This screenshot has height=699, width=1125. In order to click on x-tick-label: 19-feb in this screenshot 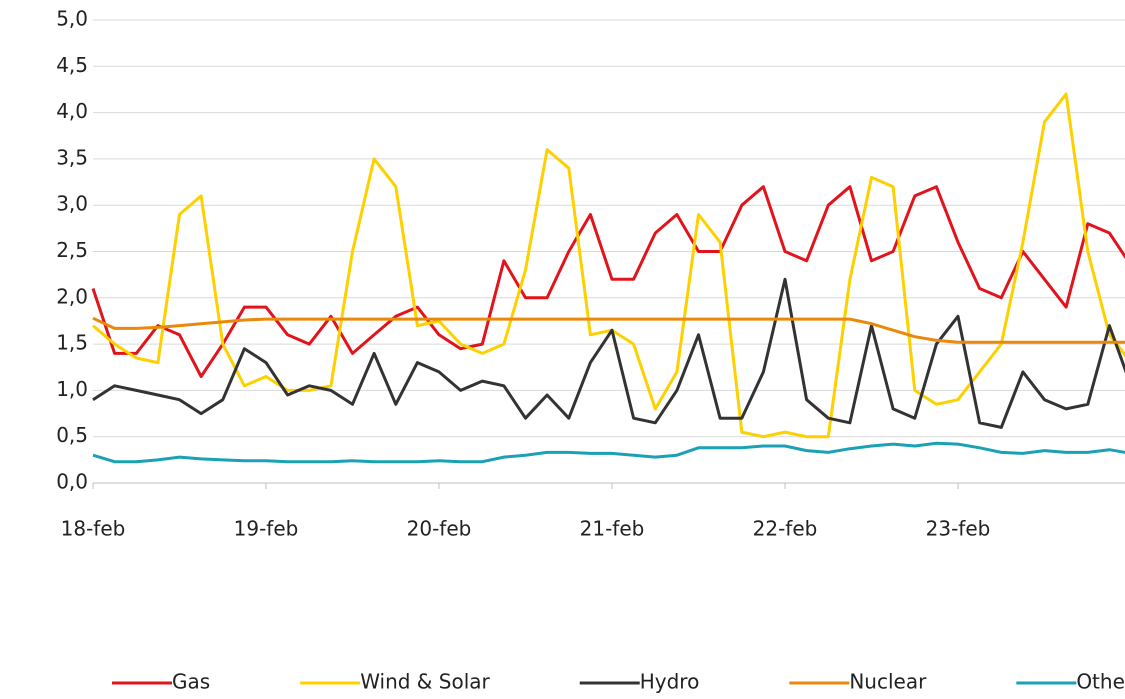, I will do `click(266, 529)`.